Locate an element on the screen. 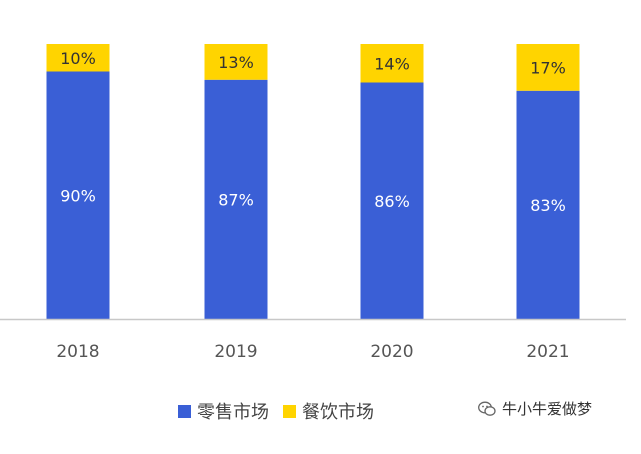 Image resolution: width=641 pixels, height=454 pixels. bar-retail-2018 is located at coordinates (78, 195).